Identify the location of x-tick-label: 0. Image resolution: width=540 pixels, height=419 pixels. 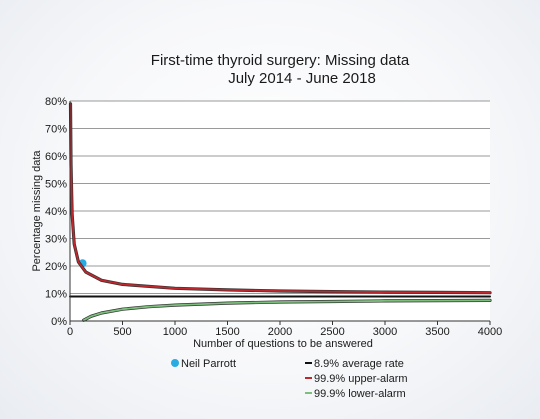
(70, 332).